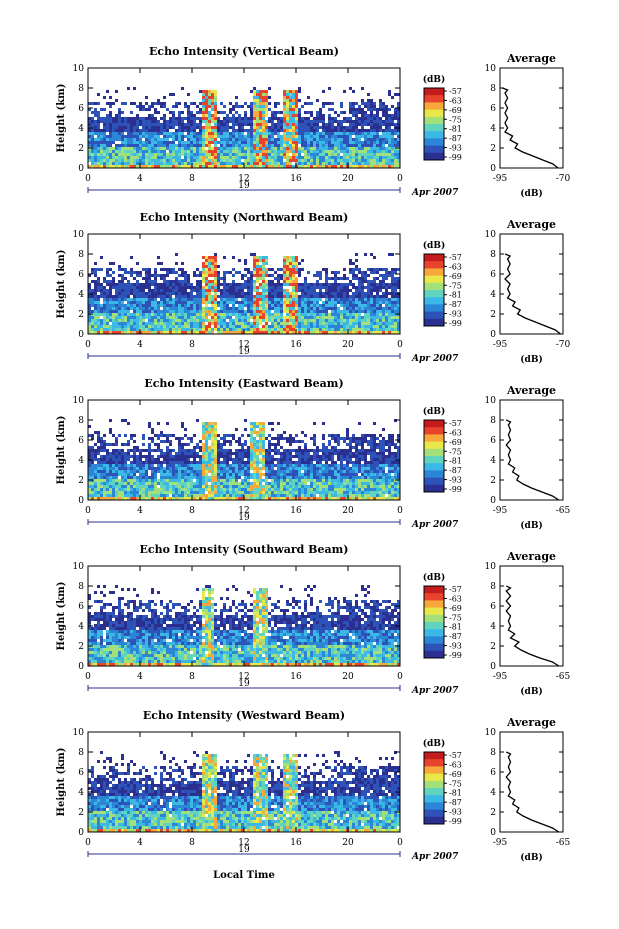 This screenshot has height=929, width=619. I want to click on x-tick-label: 16, so click(296, 345).